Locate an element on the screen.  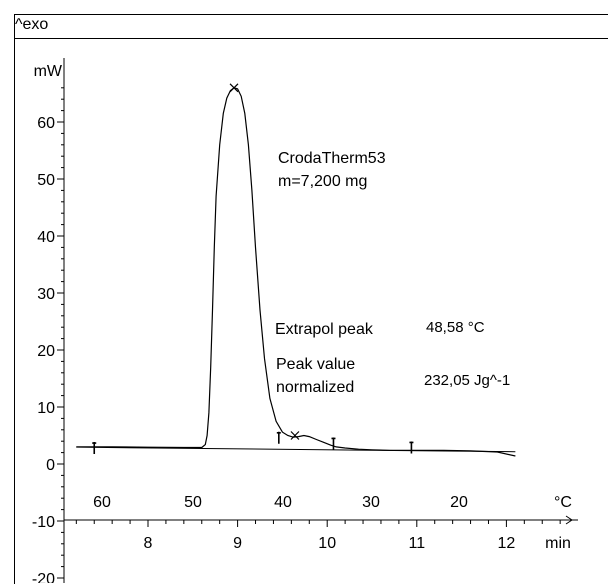
exo-direction-label: ^exo is located at coordinates (32, 24).